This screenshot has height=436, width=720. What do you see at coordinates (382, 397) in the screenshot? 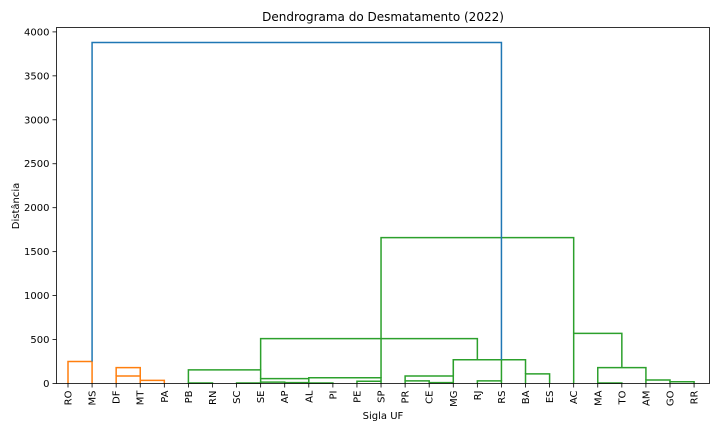
I see `leaf-label-sp: SP` at bounding box center [382, 397].